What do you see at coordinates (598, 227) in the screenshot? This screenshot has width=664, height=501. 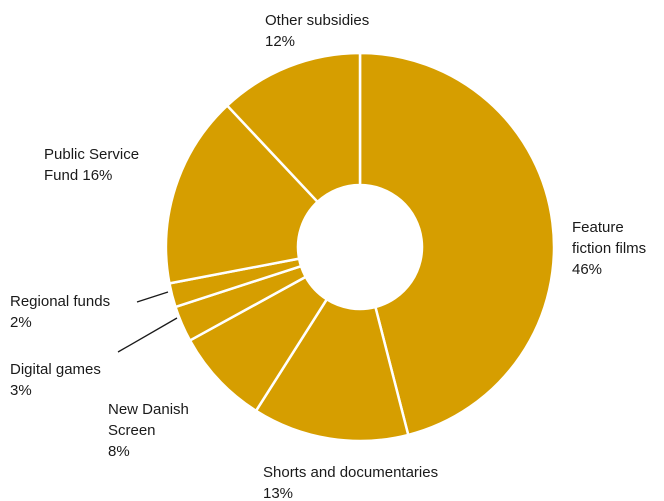 I see `slice-label-line: Feature` at bounding box center [598, 227].